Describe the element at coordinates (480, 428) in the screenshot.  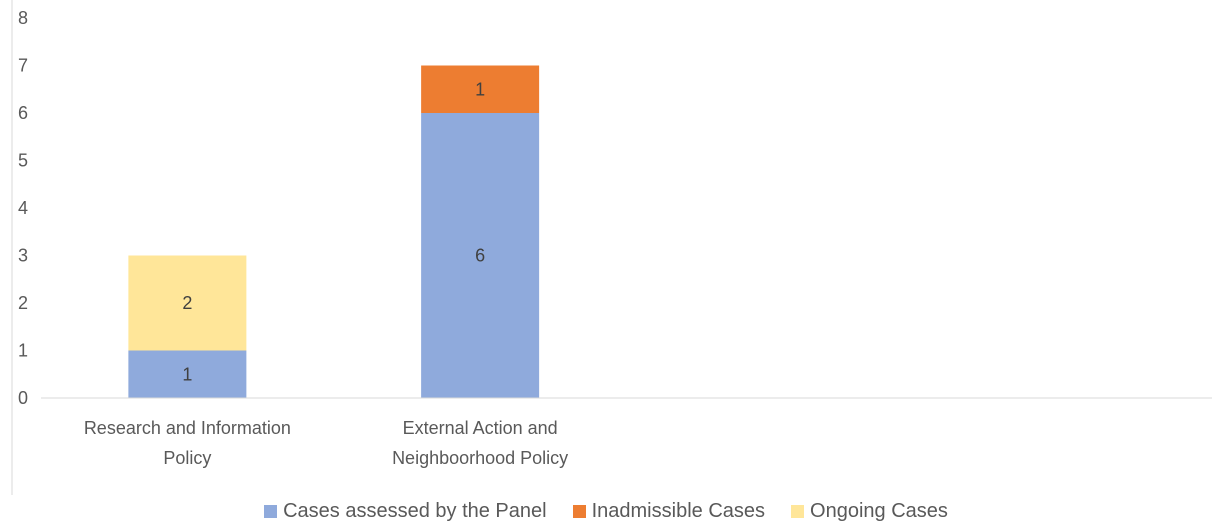
I see `category-label: External Action and` at that location.